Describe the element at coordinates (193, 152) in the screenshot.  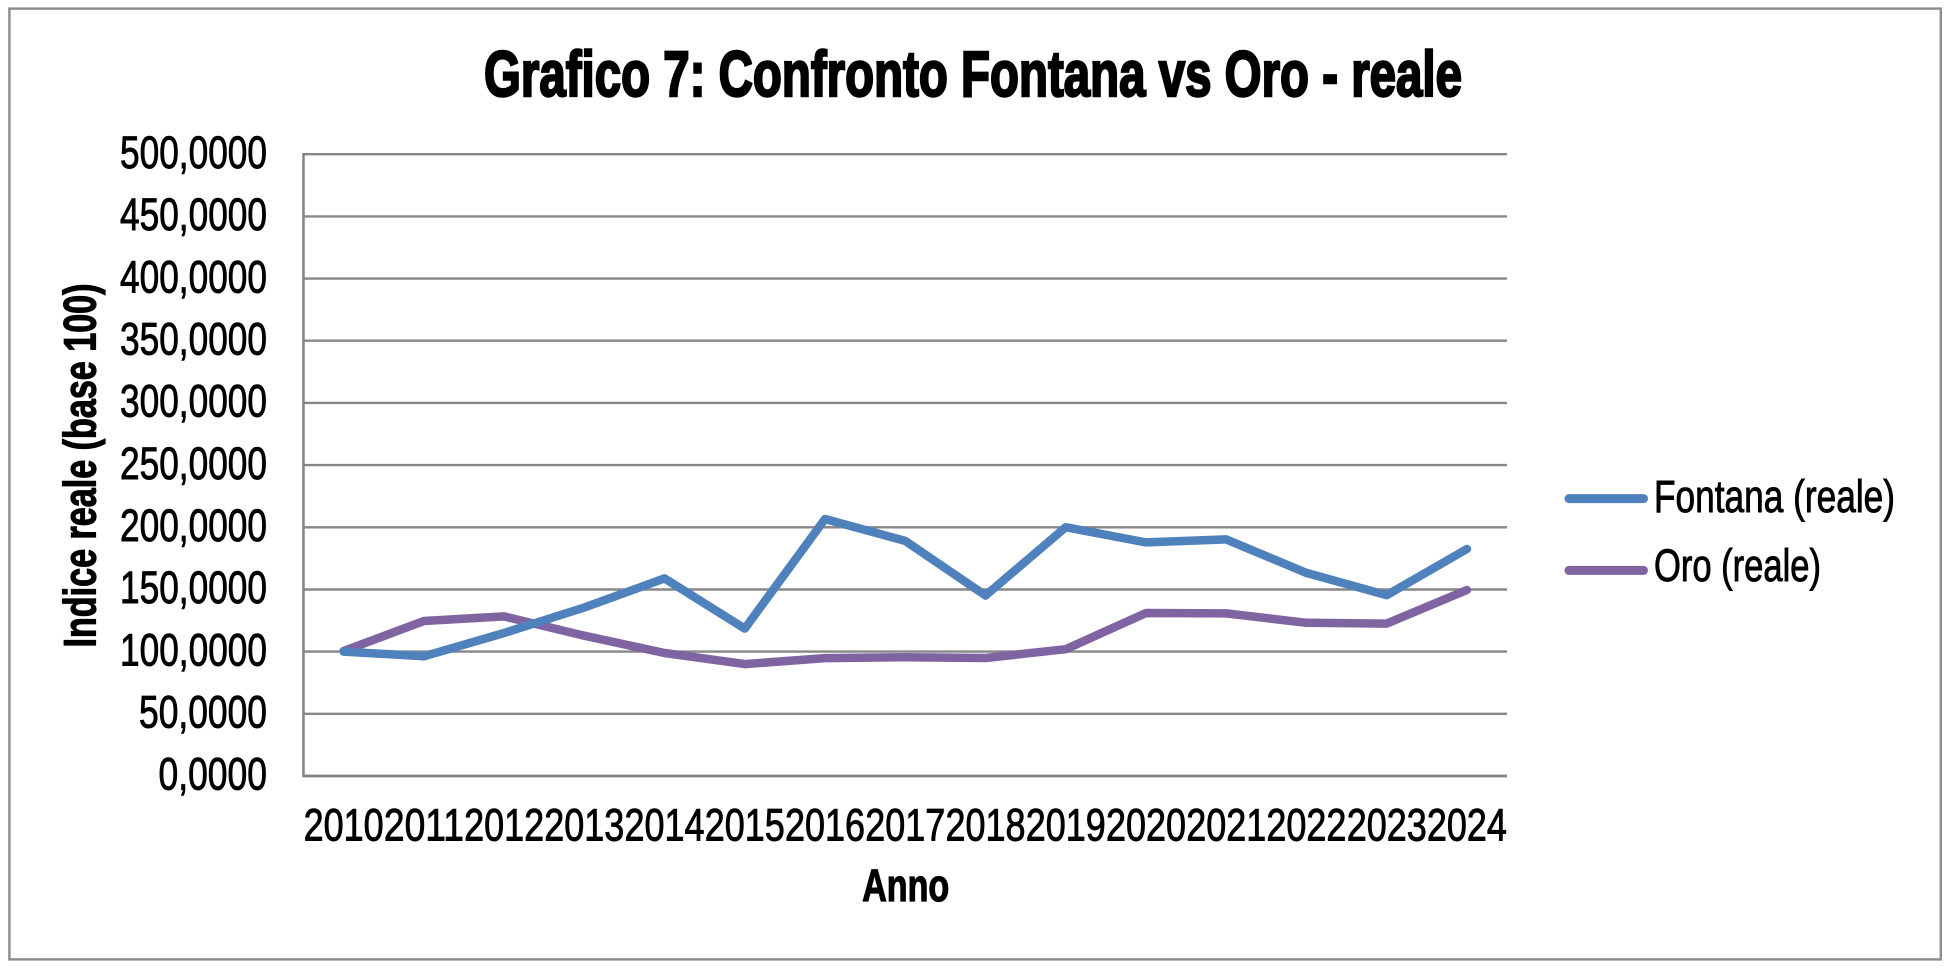
I see `svg-text: 500,0000` at that location.